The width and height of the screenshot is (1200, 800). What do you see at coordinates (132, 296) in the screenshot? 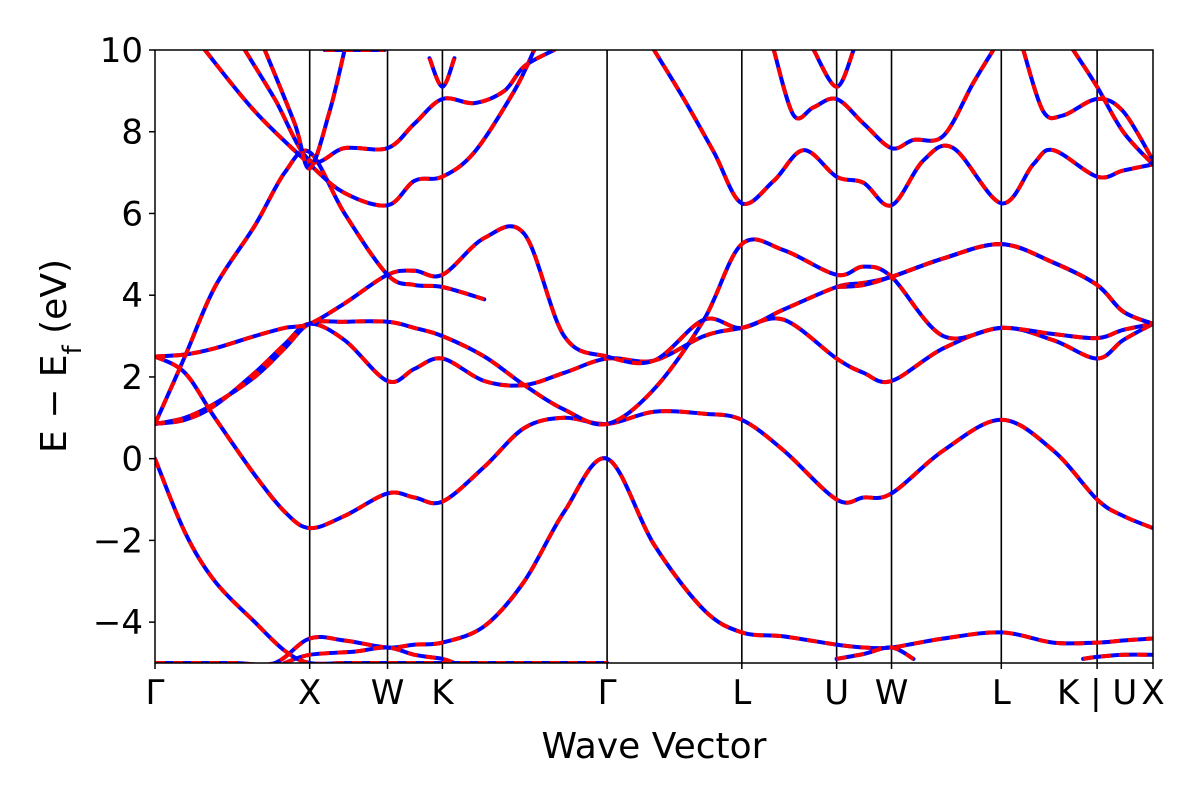
I see `y-tick-label: 4` at bounding box center [132, 296].